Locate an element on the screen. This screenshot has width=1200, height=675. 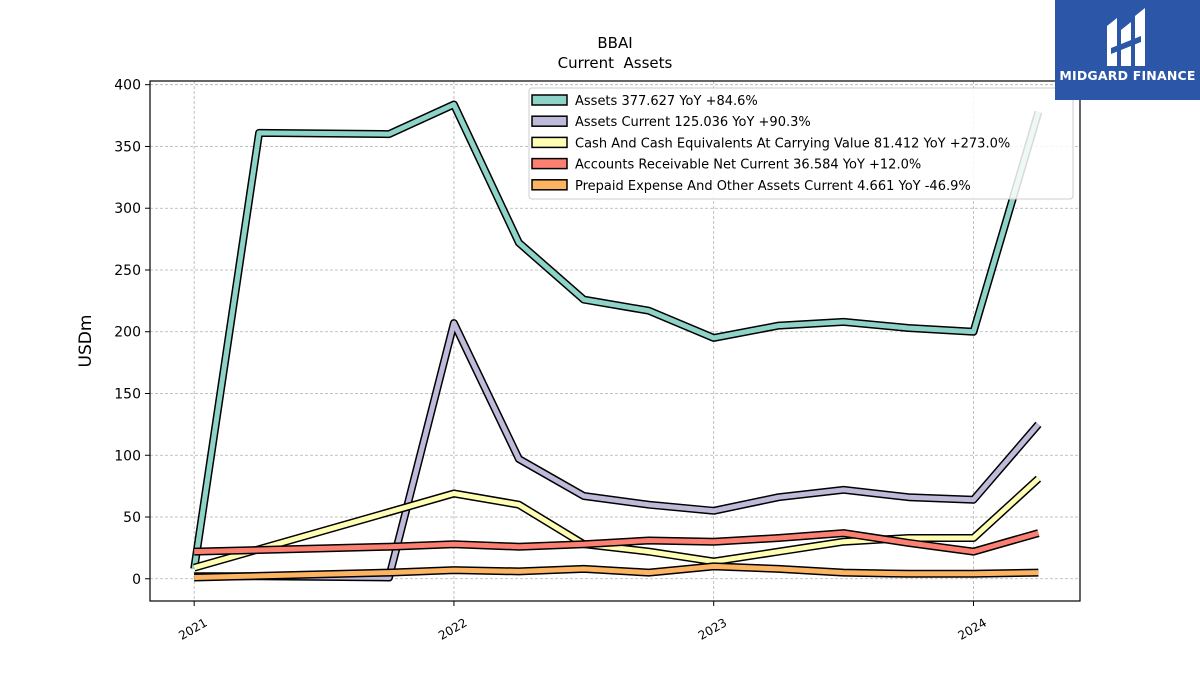
y-axis-ticks: 0 50 100 150 200 250 300 350 400 is located at coordinates (132, 333).